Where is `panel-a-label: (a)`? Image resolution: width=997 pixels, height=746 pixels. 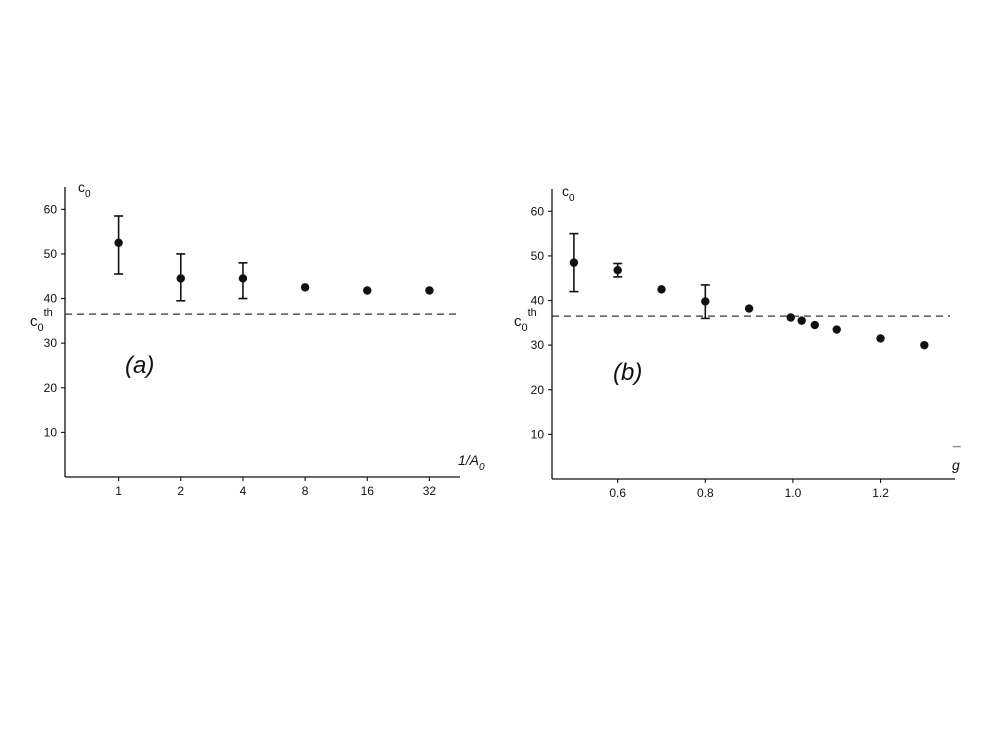 panel-a-label: (a) is located at coordinates (139, 365).